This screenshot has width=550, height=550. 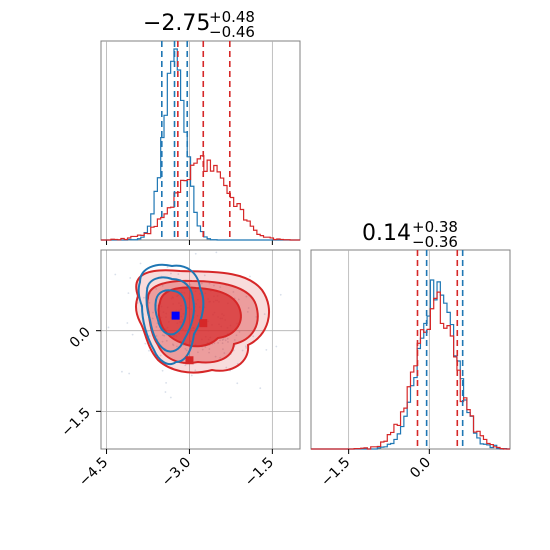 What do you see at coordinates (232, 32) in the screenshot?
I see `panel-x-title-sub: −0.46` at bounding box center [232, 32].